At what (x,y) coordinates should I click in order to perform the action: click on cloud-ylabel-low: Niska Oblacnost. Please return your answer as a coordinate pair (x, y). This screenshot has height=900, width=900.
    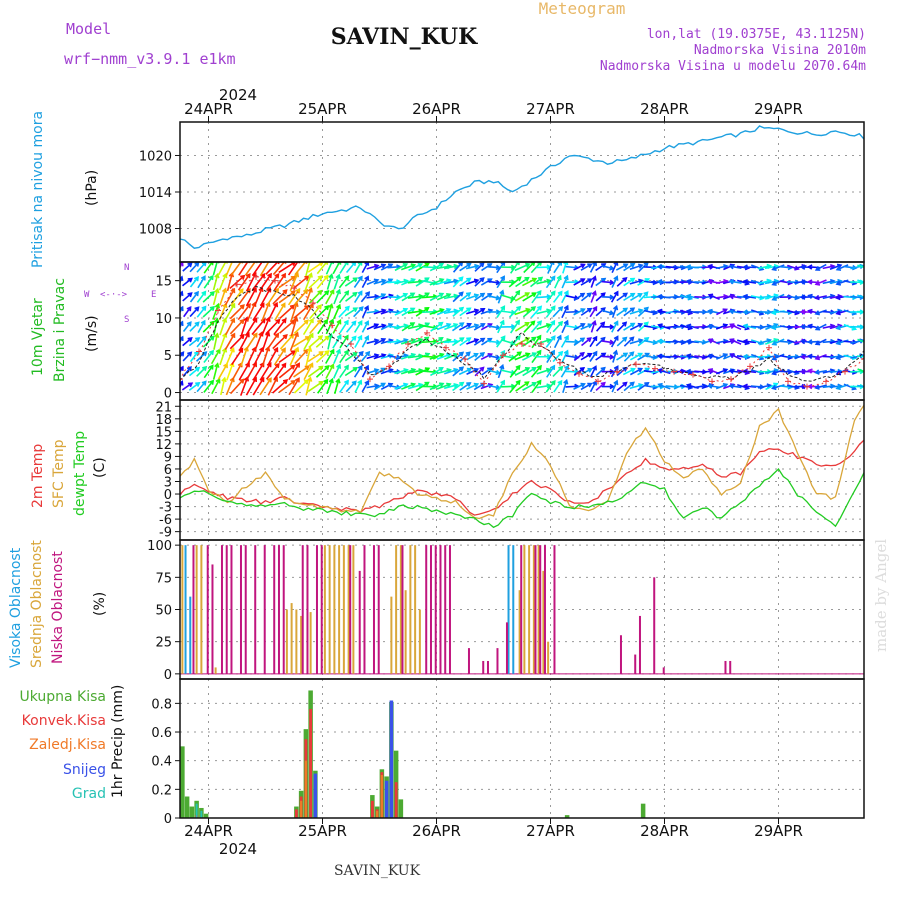
    Looking at the image, I should click on (58, 607).